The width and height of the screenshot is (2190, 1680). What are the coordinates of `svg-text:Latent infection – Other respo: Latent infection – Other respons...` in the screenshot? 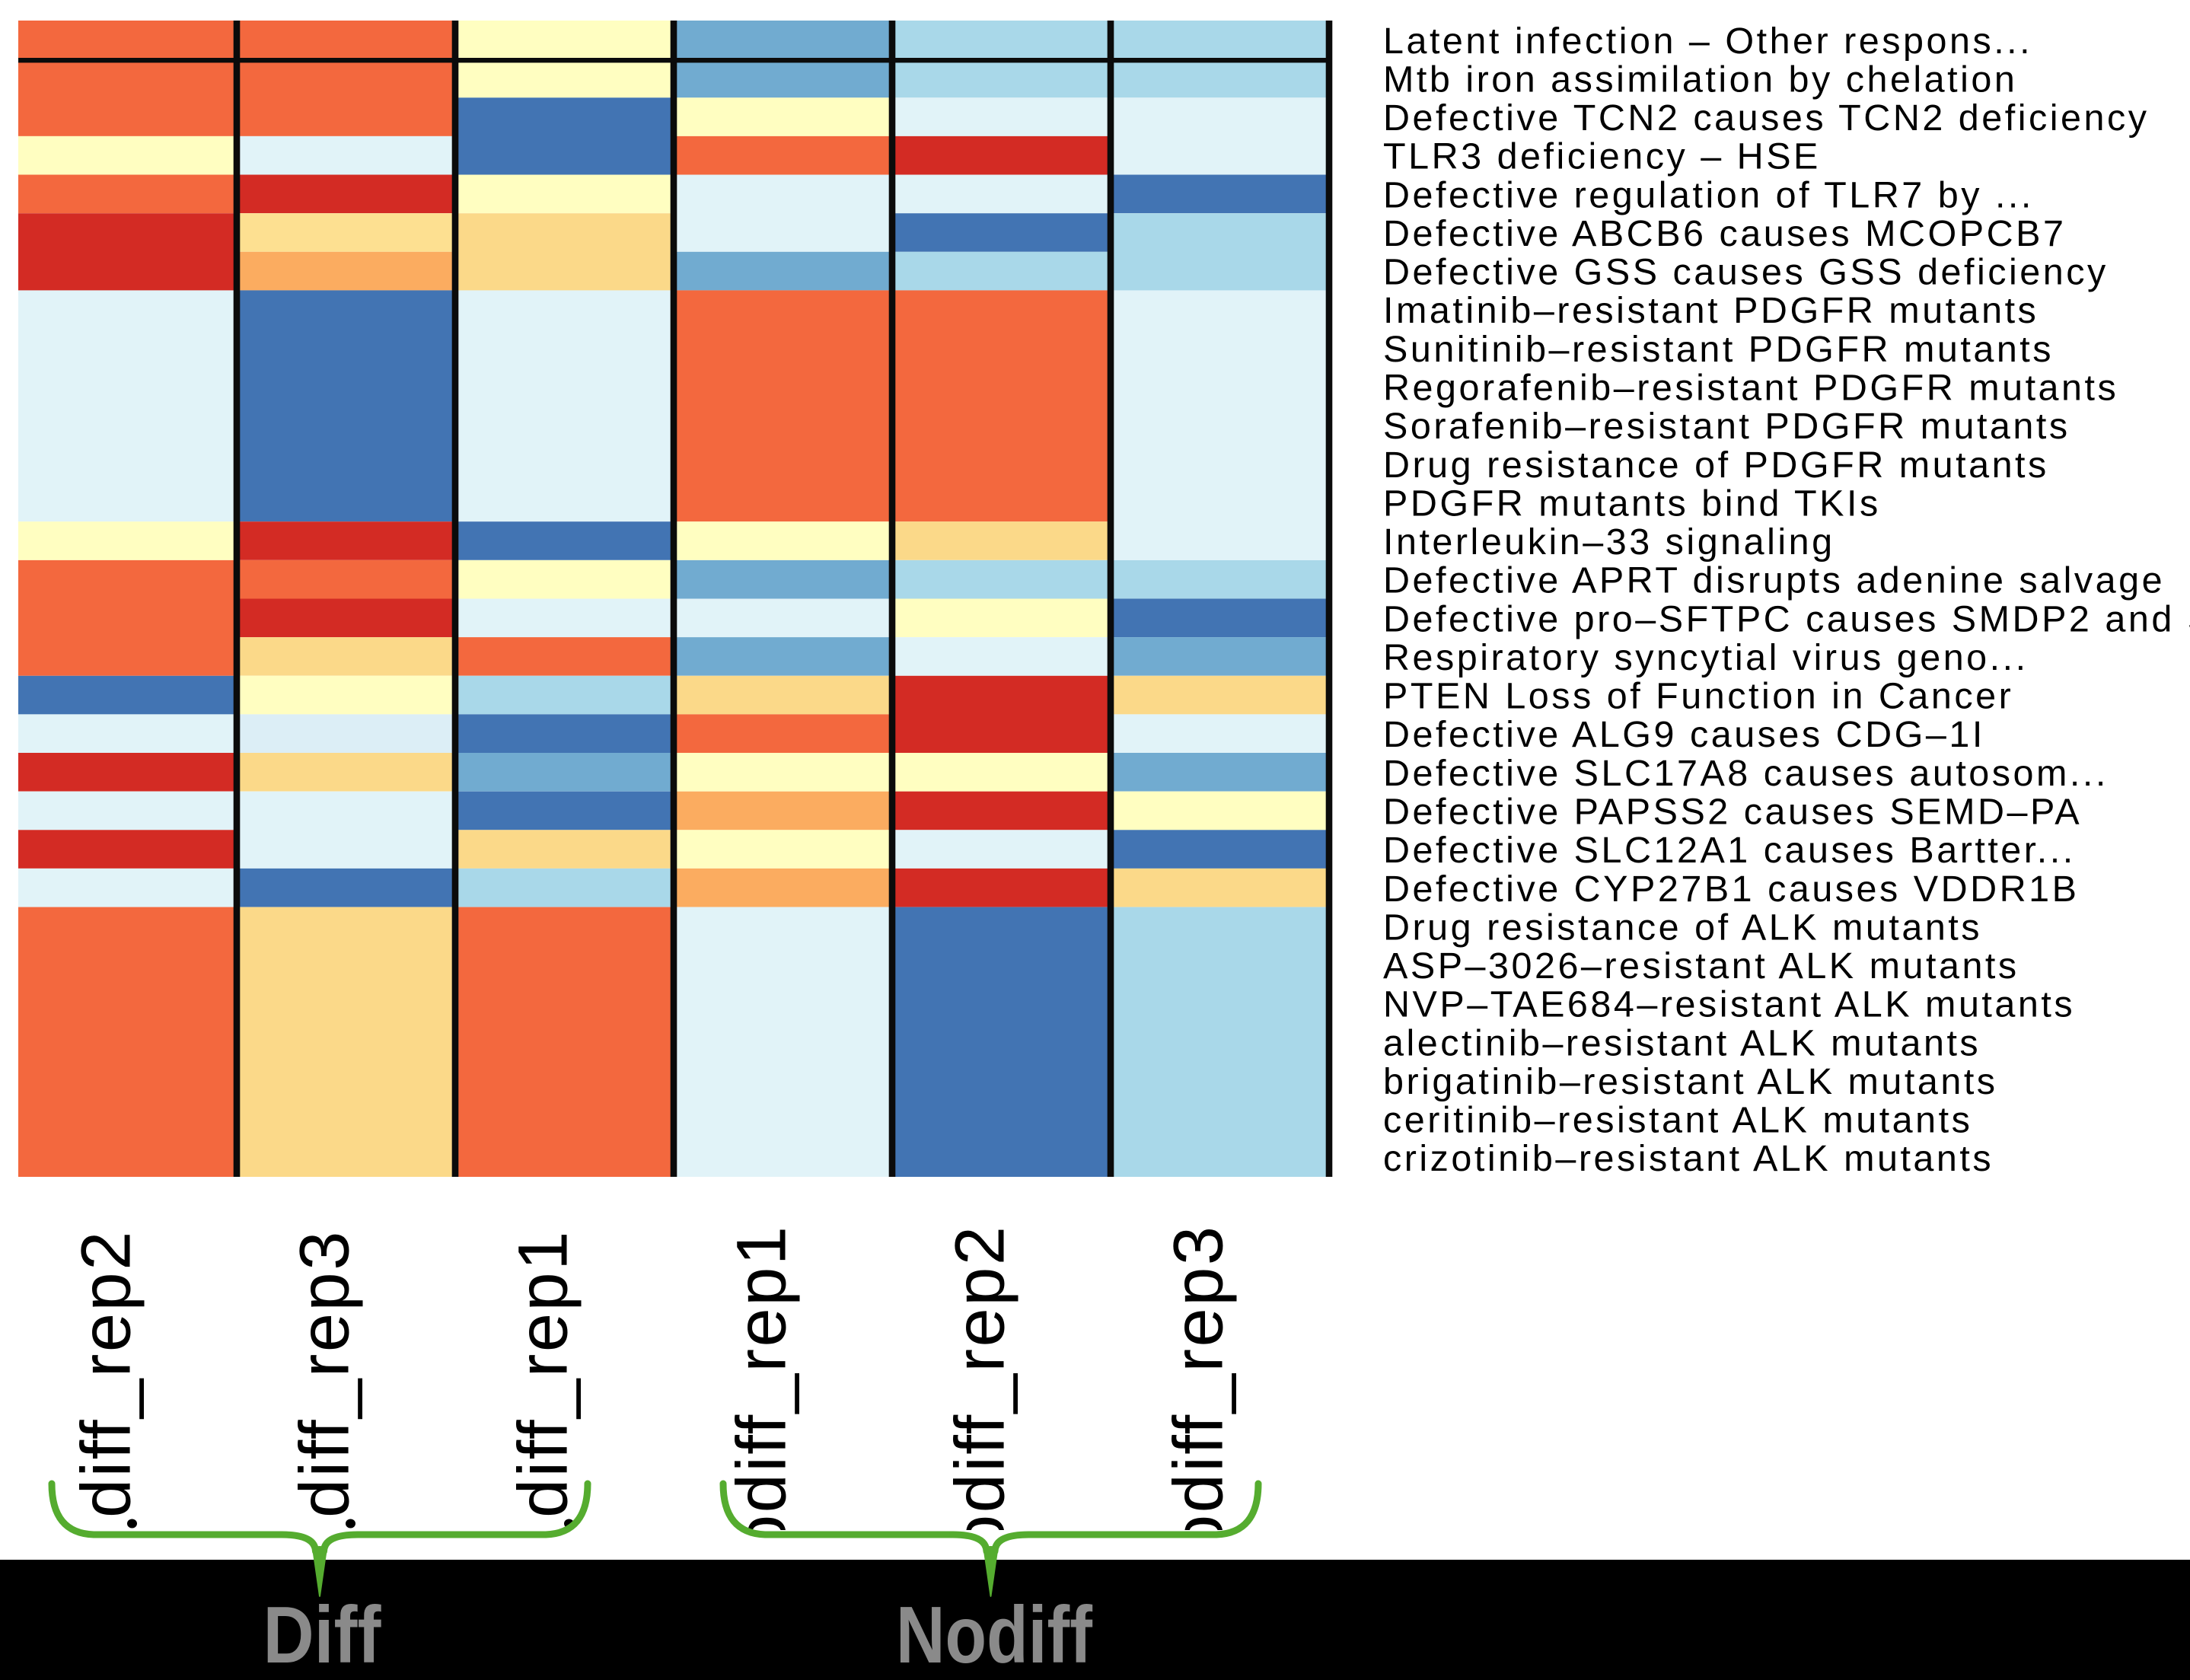 It's located at (1707, 41).